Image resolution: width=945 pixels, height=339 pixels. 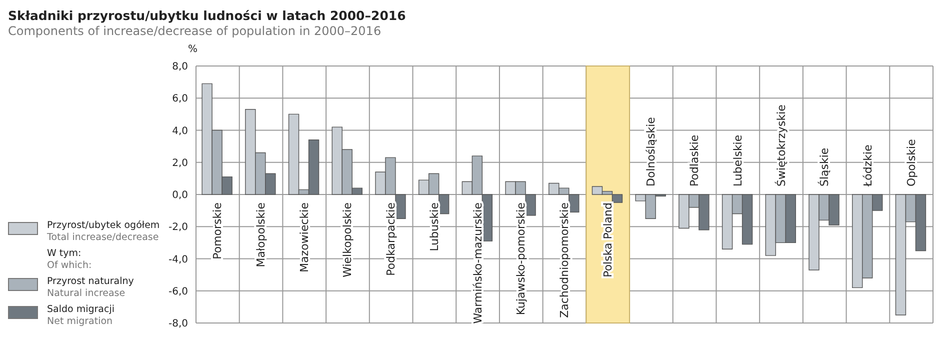 What do you see at coordinates (193, 49) in the screenshot?
I see `y-axis-title: %` at bounding box center [193, 49].